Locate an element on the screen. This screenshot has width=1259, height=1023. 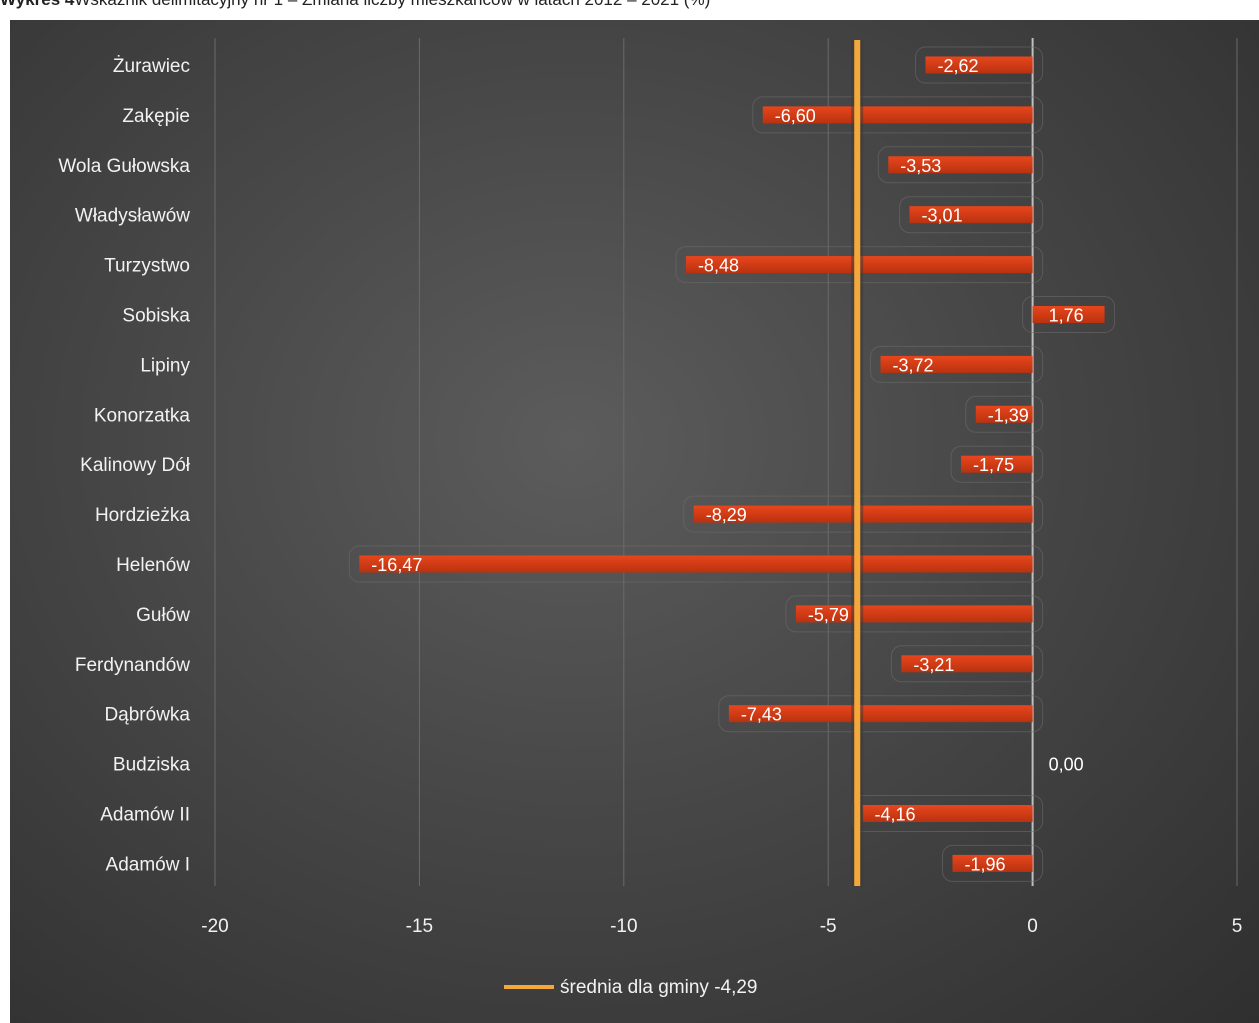
data-label: -1,39 is located at coordinates (1008, 415).